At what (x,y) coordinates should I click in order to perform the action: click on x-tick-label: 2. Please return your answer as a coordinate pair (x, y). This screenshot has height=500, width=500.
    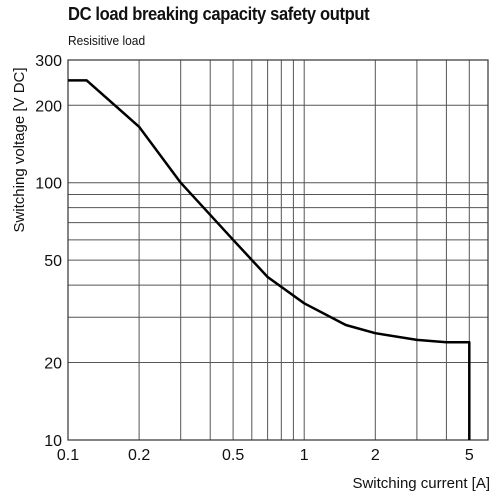
    Looking at the image, I should click on (375, 455).